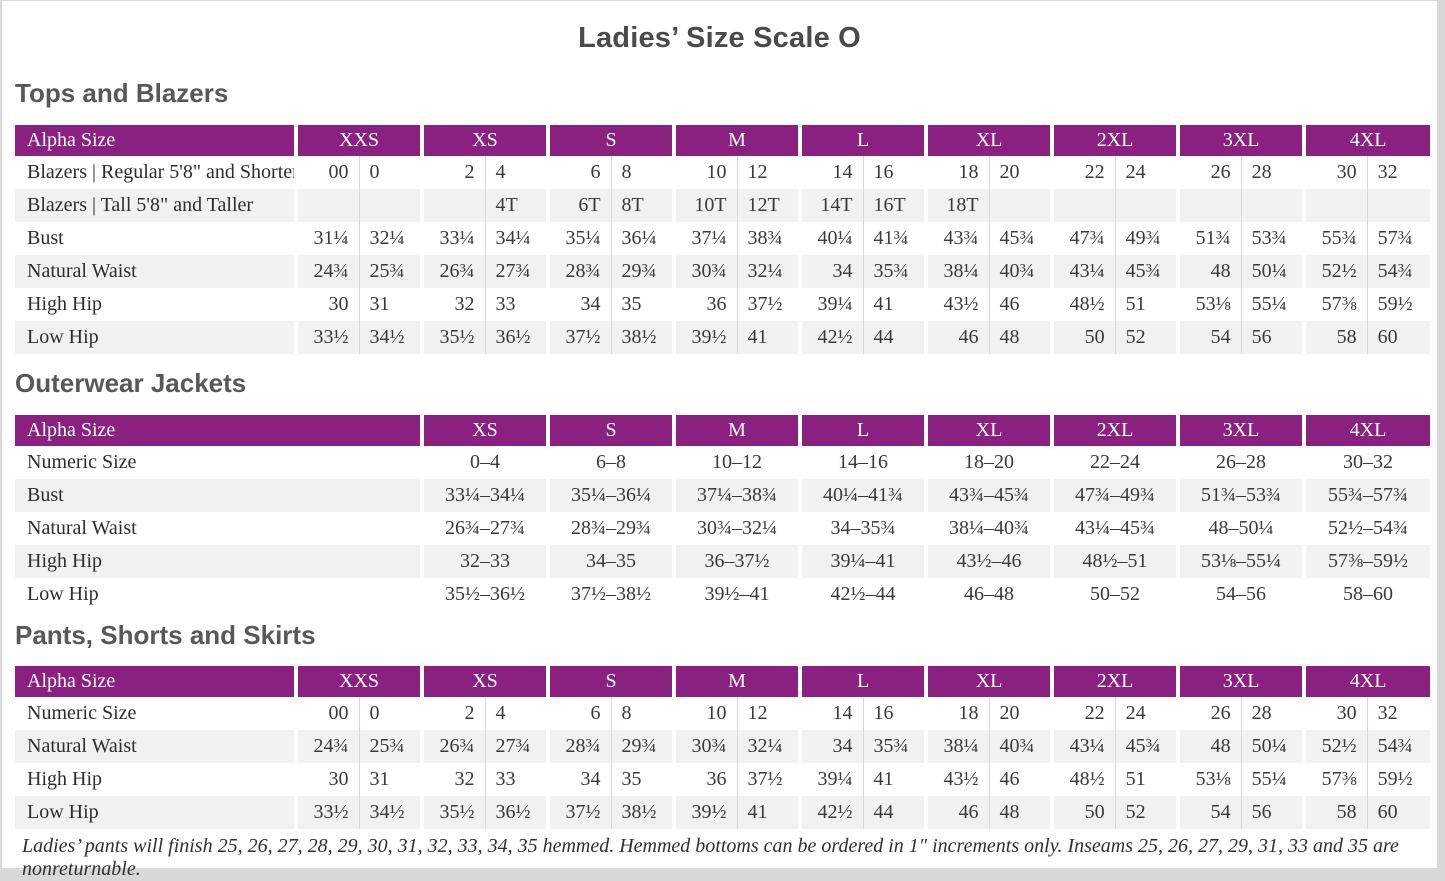  I want to click on cell-value: 8T, so click(642, 205).